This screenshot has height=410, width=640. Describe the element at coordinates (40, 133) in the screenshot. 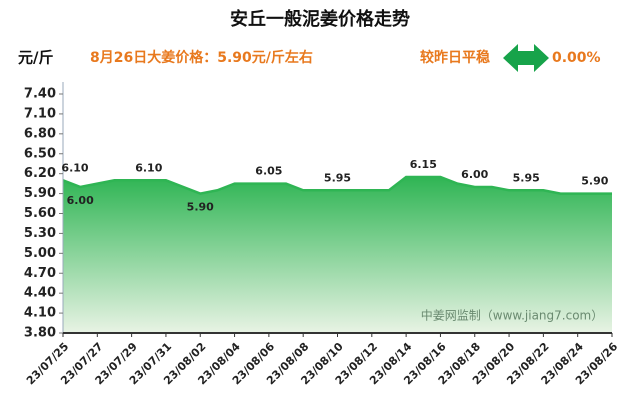

I see `y-tick-label: 6.80` at that location.